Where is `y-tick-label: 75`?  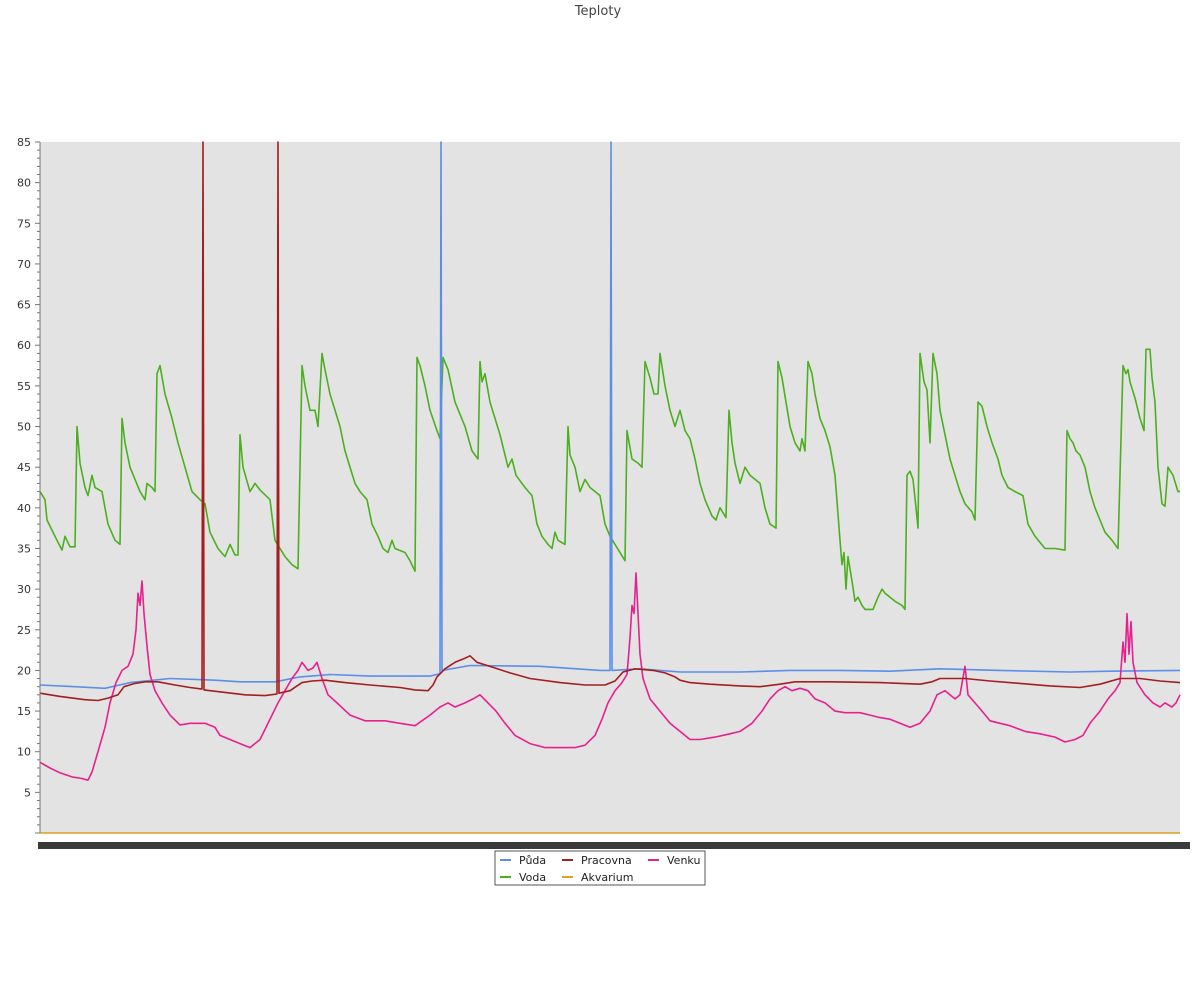 y-tick-label: 75 is located at coordinates (24, 223).